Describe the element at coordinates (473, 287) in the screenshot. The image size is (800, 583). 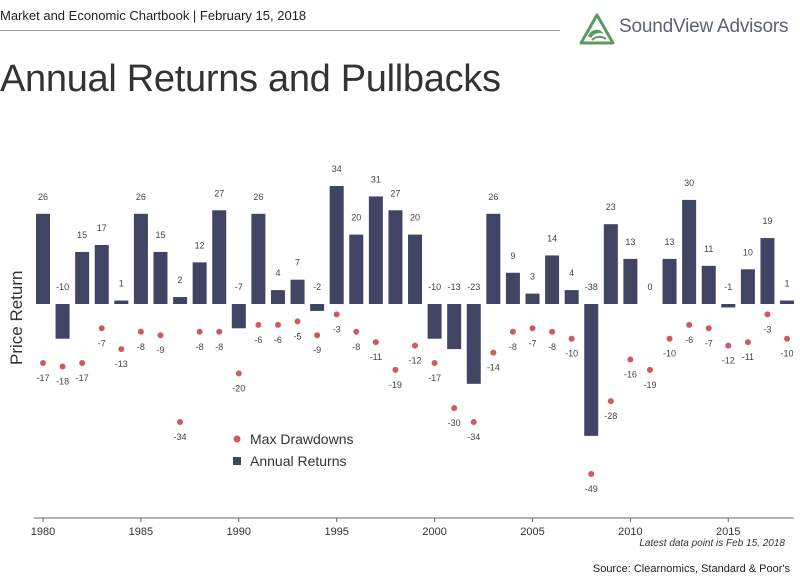
I see `return-label: -23` at that location.